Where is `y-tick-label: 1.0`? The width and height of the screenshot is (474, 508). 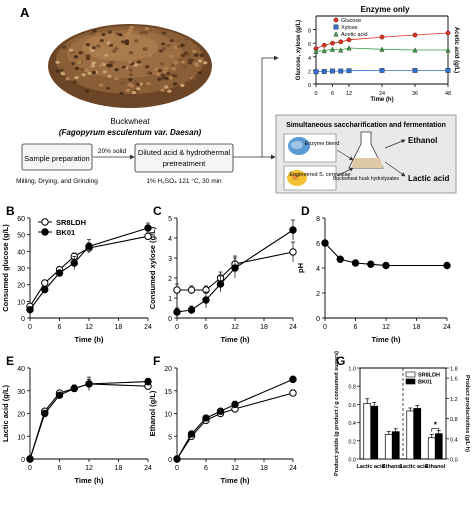
y-tick-label: 1.0 is located at coordinates (352, 370).